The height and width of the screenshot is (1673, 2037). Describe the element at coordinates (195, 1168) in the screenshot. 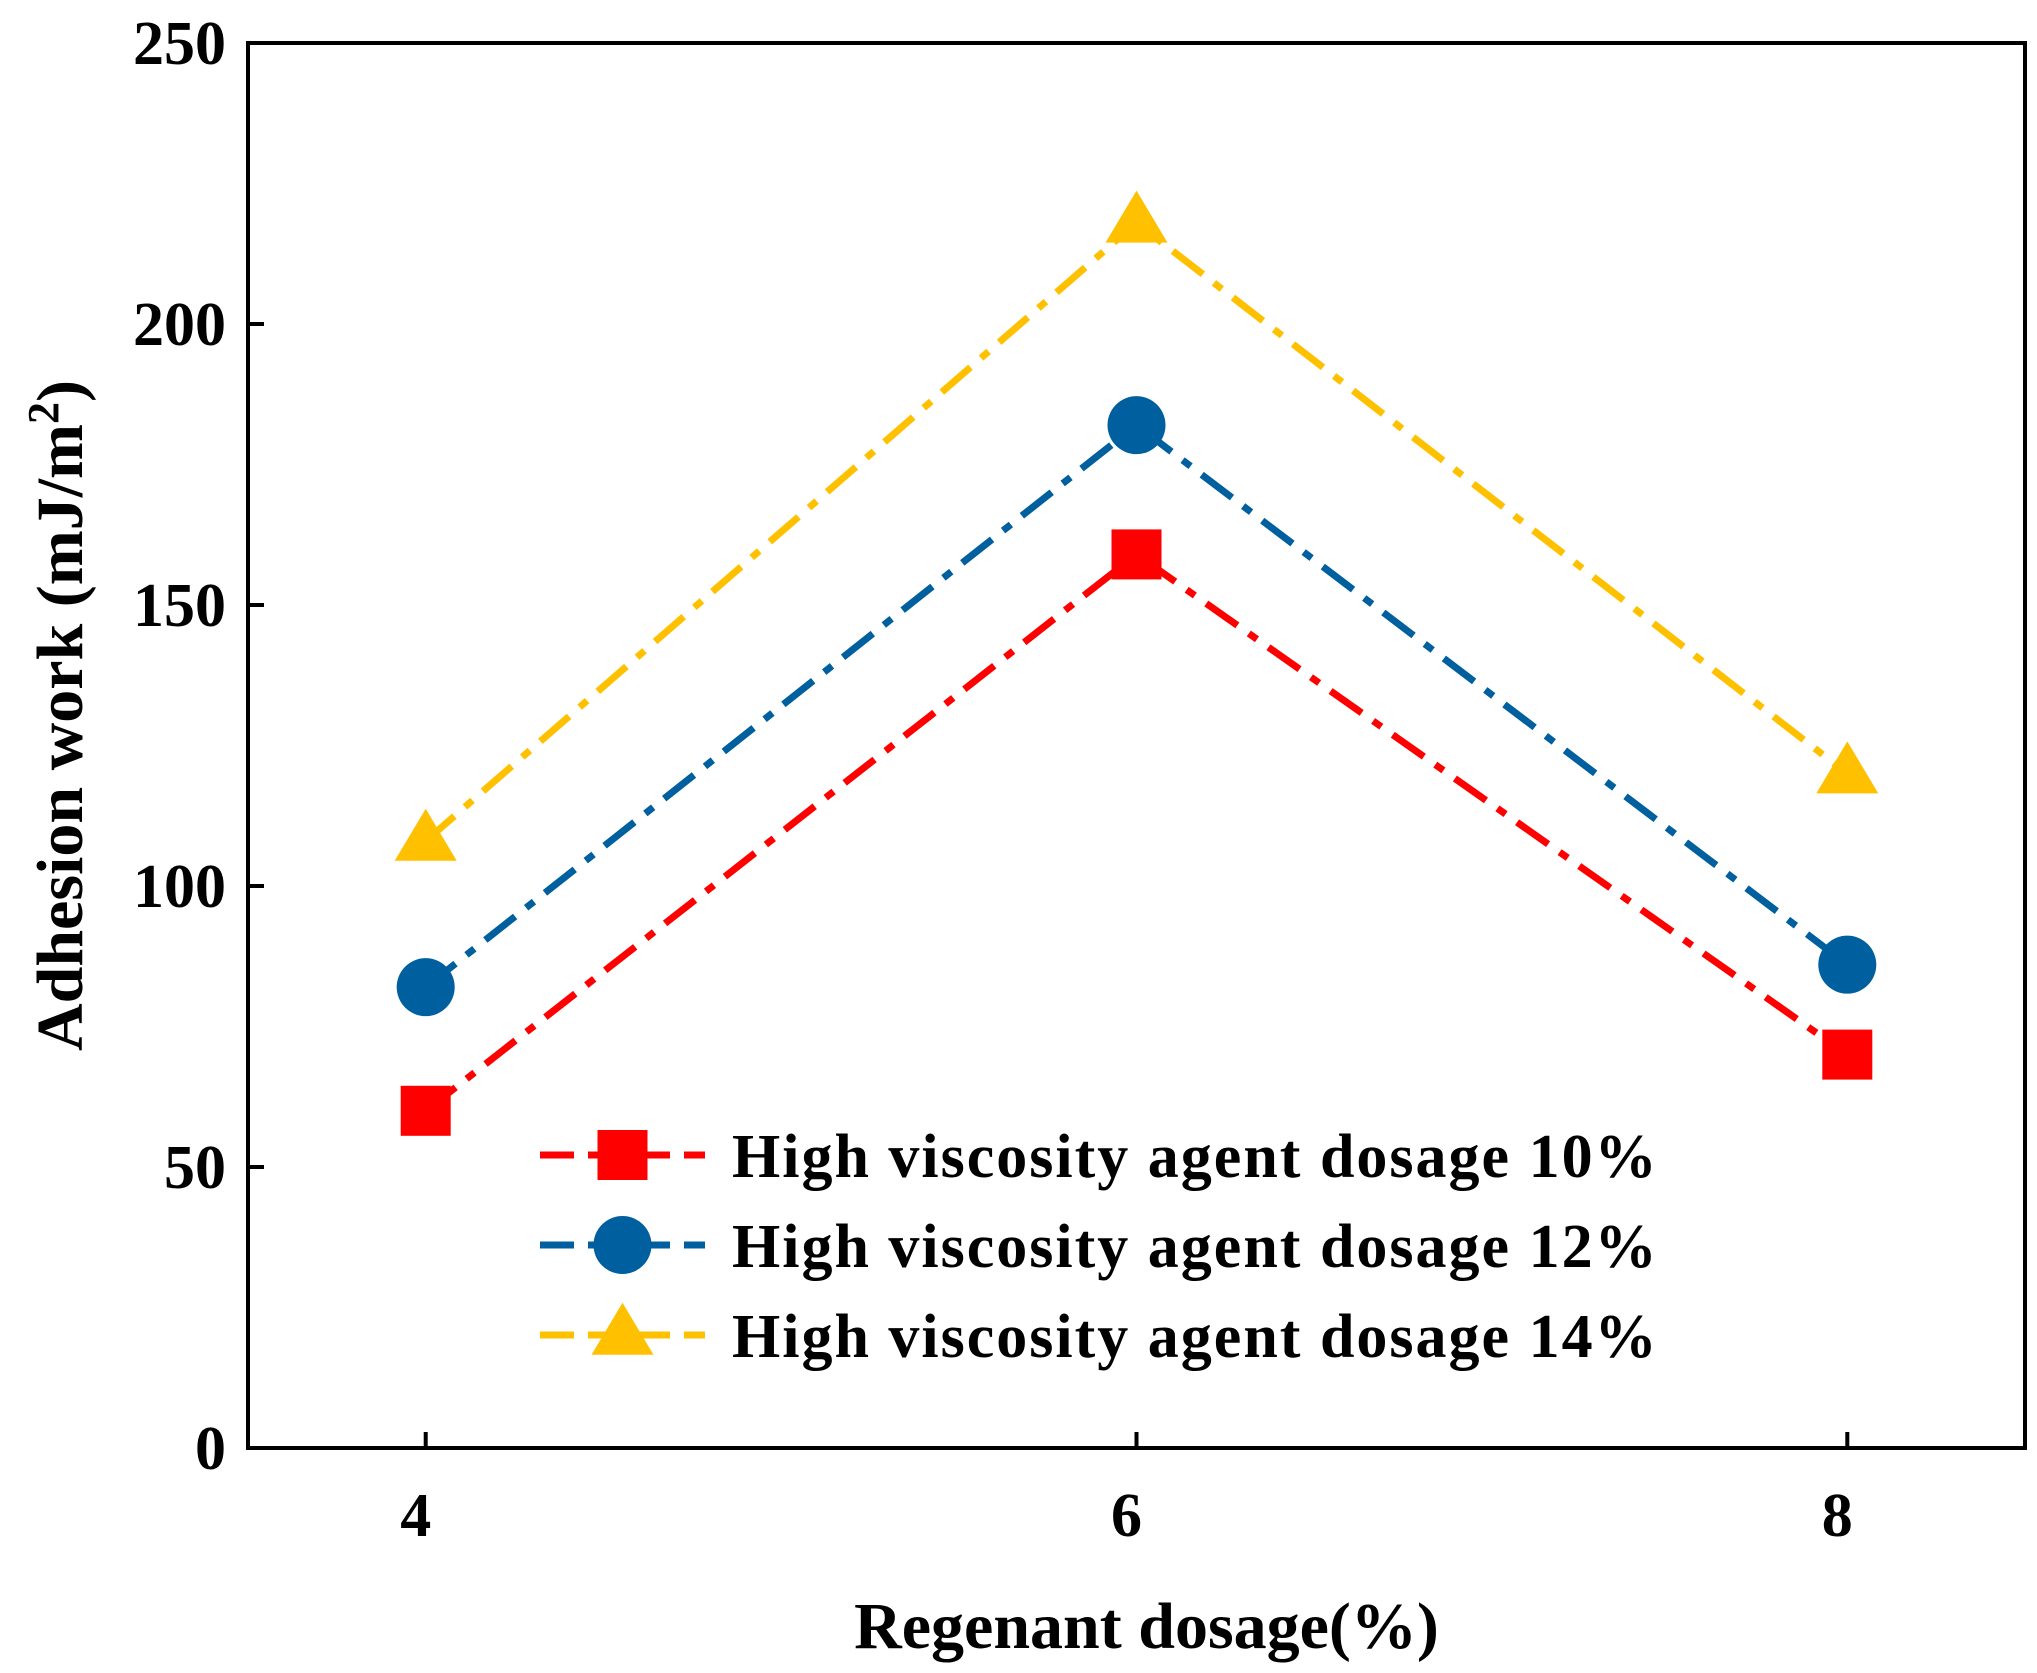

I see `y-tick-label: 50` at that location.